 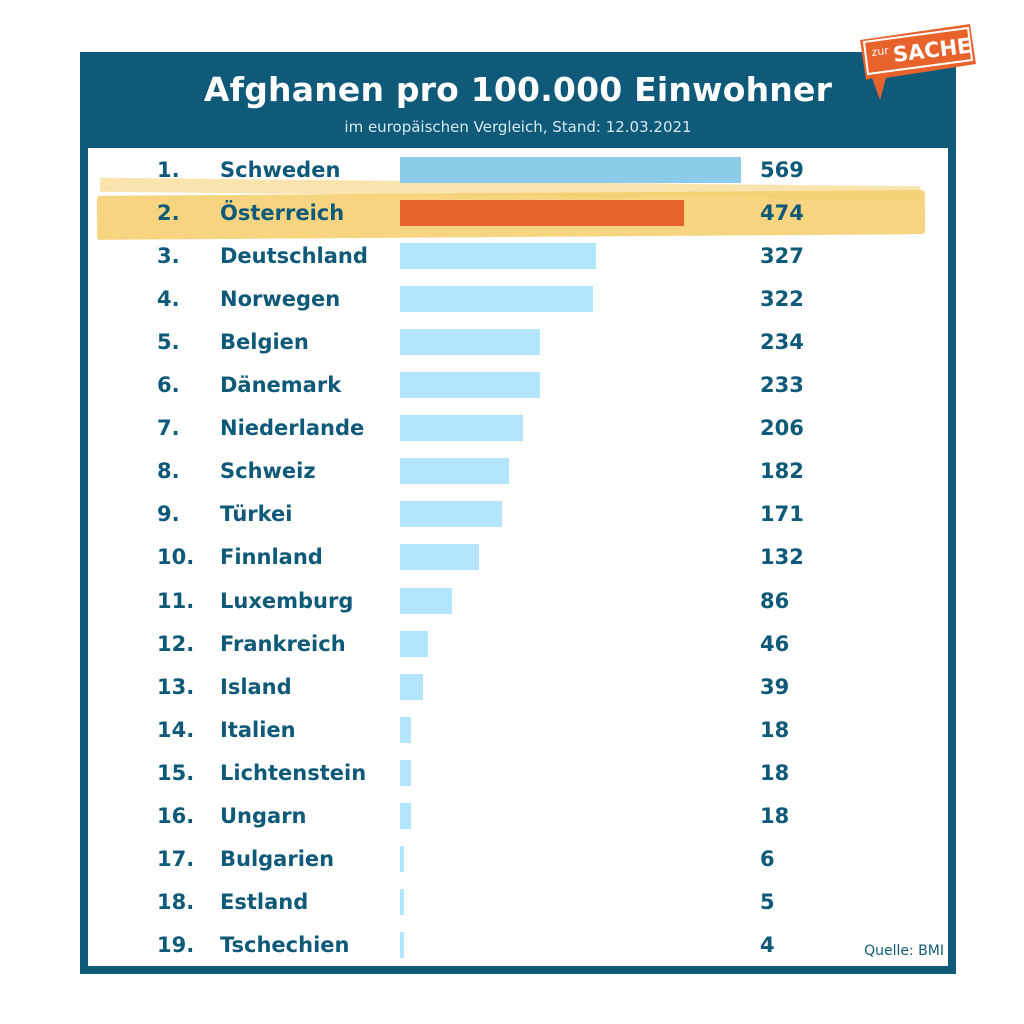 What do you see at coordinates (268, 471) in the screenshot?
I see `country-label: Schweiz` at bounding box center [268, 471].